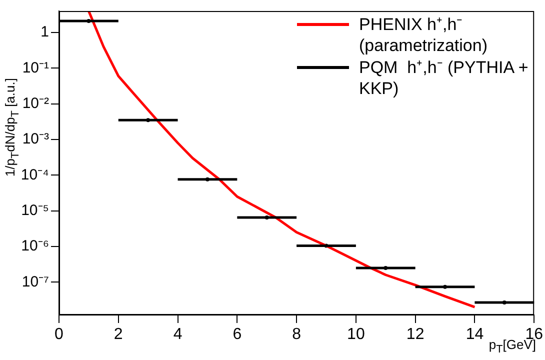  What do you see at coordinates (475, 335) in the screenshot?
I see `x-tick-label: 14` at bounding box center [475, 335].